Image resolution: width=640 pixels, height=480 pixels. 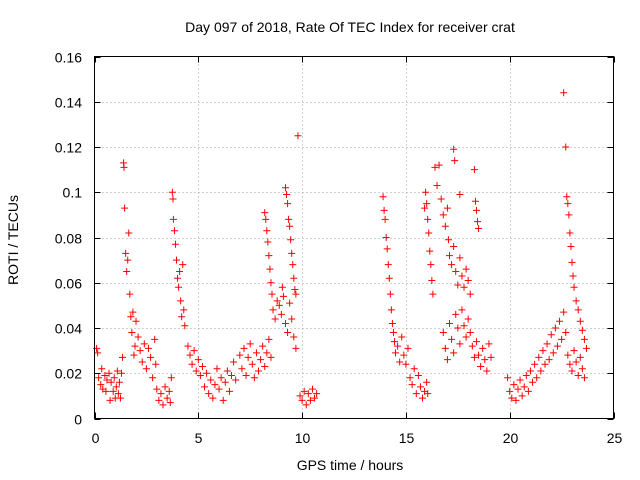 I want to click on y-tick-label: 0.04, so click(x=68, y=329).